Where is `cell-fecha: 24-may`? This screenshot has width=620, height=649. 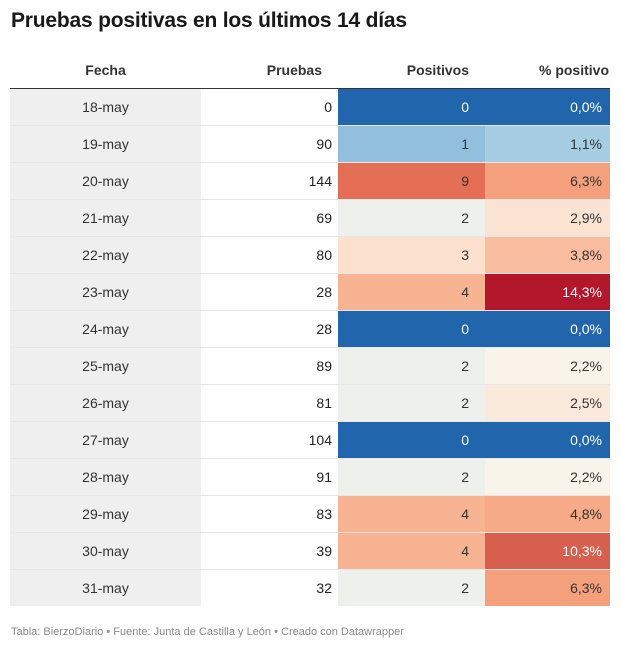
cell-fecha: 24-may is located at coordinates (105, 329).